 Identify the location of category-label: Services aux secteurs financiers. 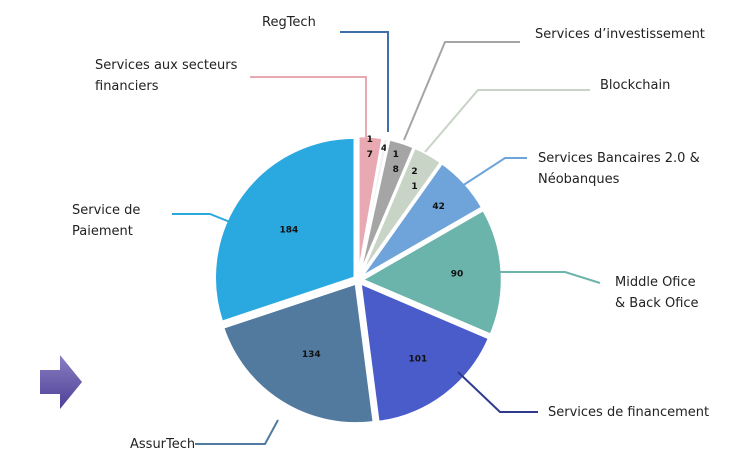
(168, 76).